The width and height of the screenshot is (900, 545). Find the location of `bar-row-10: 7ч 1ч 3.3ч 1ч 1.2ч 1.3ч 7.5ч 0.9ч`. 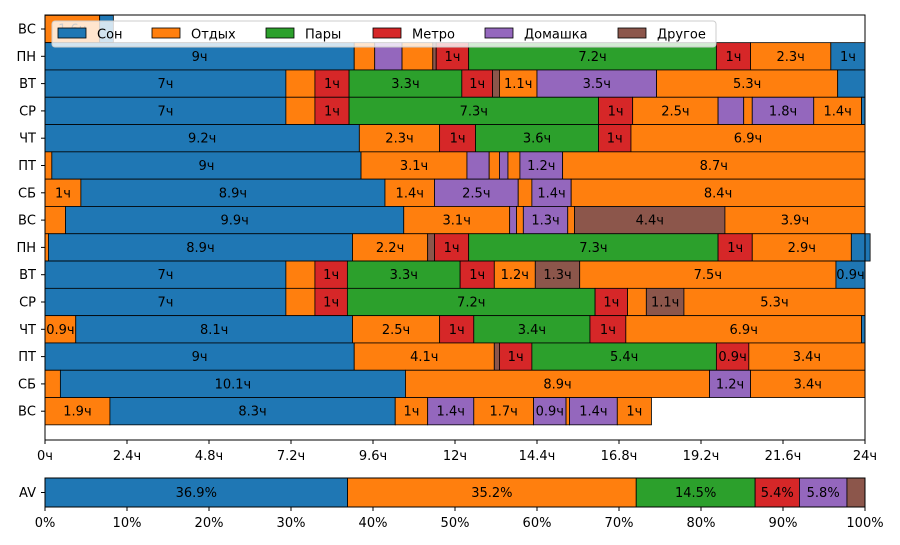

bar-row-10: 7ч 1ч 3.3ч 1ч 1.2ч 1.3ч 7.5ч 0.9ч is located at coordinates (455, 274).